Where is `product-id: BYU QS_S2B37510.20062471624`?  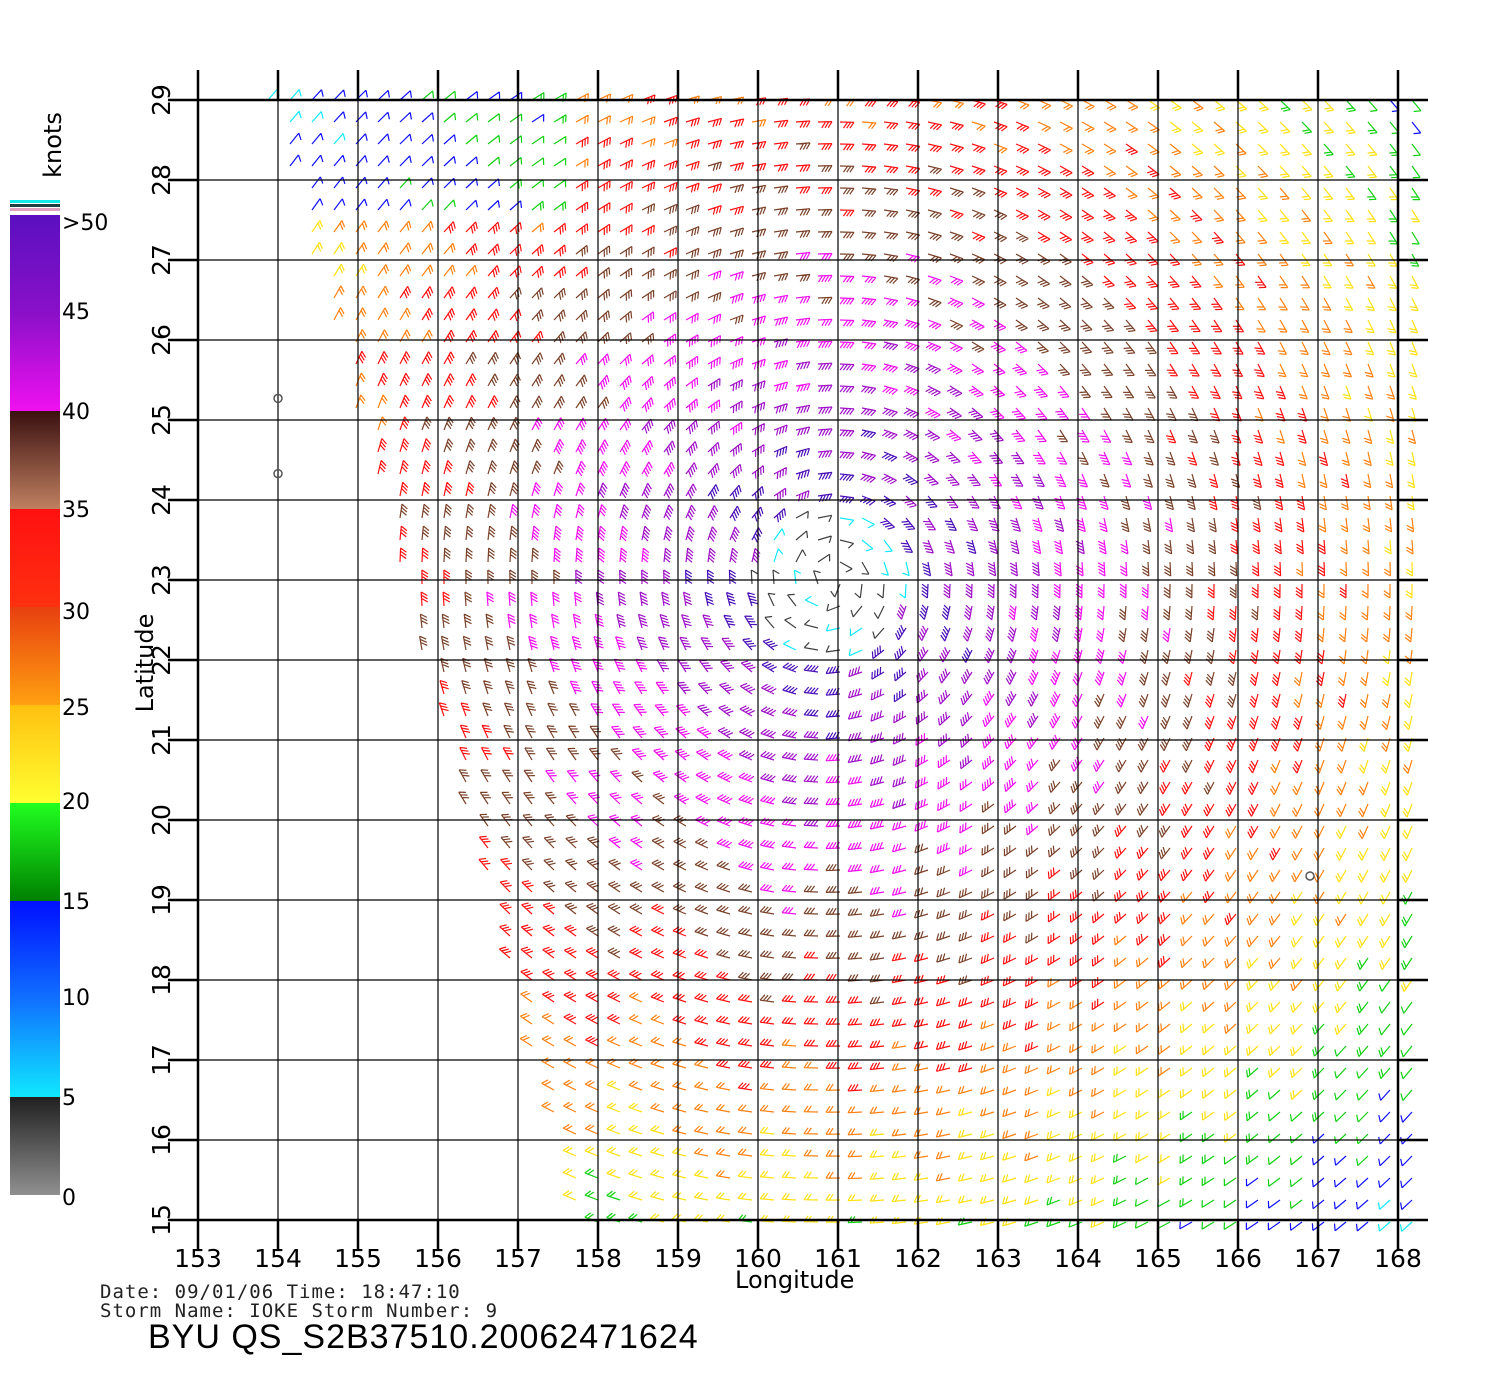 product-id: BYU QS_S2B37510.20062471624 is located at coordinates (423, 1337).